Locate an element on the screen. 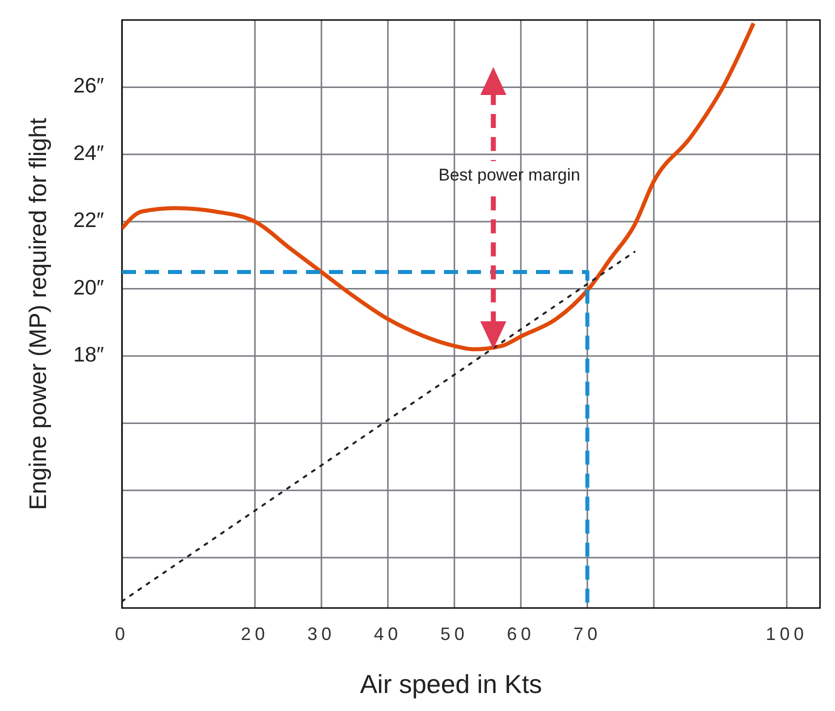 The width and height of the screenshot is (835, 711). y-tick-label: 26″ is located at coordinates (89, 86).